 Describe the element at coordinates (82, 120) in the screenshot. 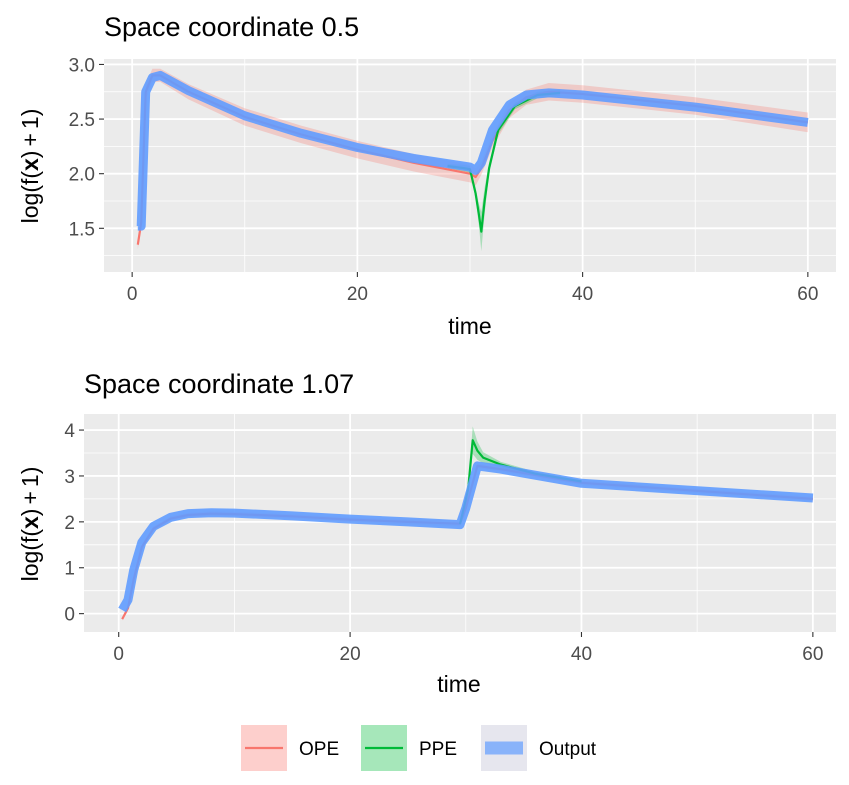

I see `y-tick-label: 2.5` at that location.